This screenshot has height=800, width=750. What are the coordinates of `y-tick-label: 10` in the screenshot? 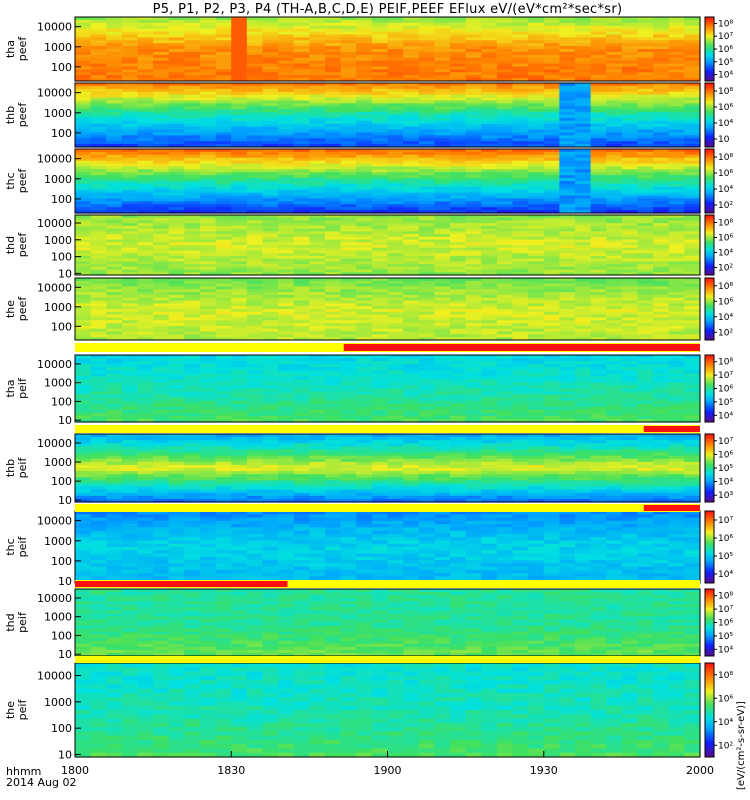 It's located at (65, 273).